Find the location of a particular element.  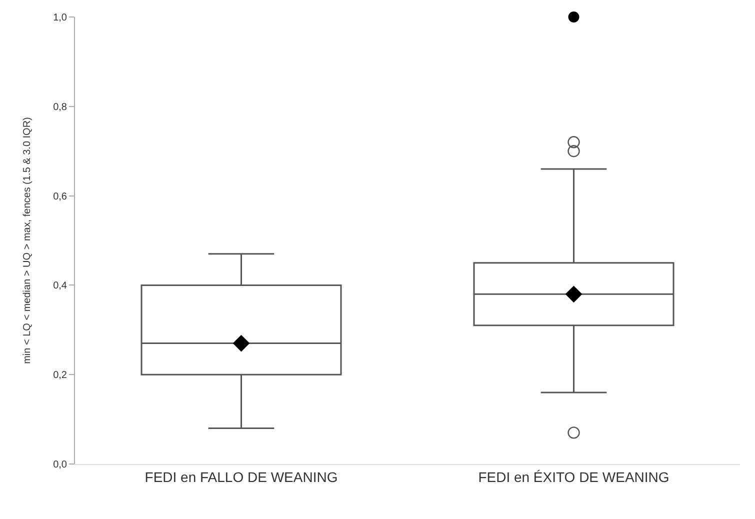

y-axis-title: min < LQ < median > UQ > max, fences (1.5 & 3.0 IQR) is located at coordinates (28, 240).